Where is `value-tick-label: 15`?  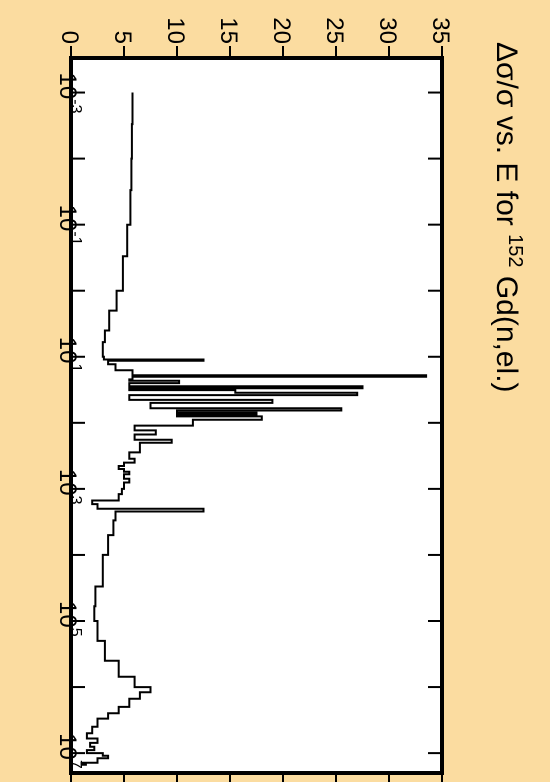 value-tick-label: 15 is located at coordinates (228, 30).